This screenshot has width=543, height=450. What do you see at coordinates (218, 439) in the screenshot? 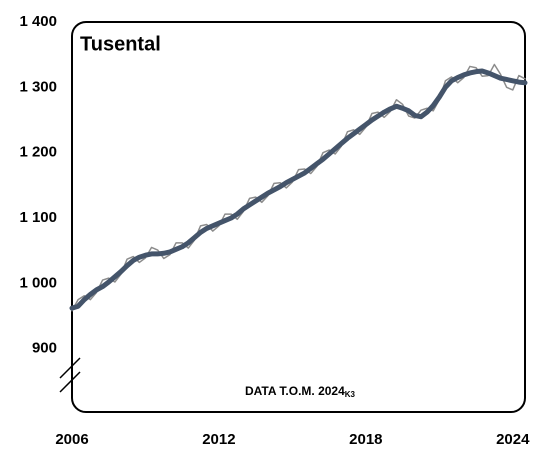
I see `x-tick-label: 2012` at bounding box center [218, 439].